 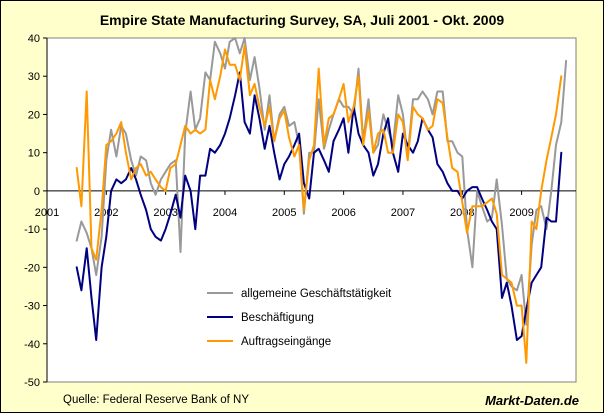 What do you see at coordinates (32, 345) in the screenshot?
I see `y-tick-label: -40` at bounding box center [32, 345].